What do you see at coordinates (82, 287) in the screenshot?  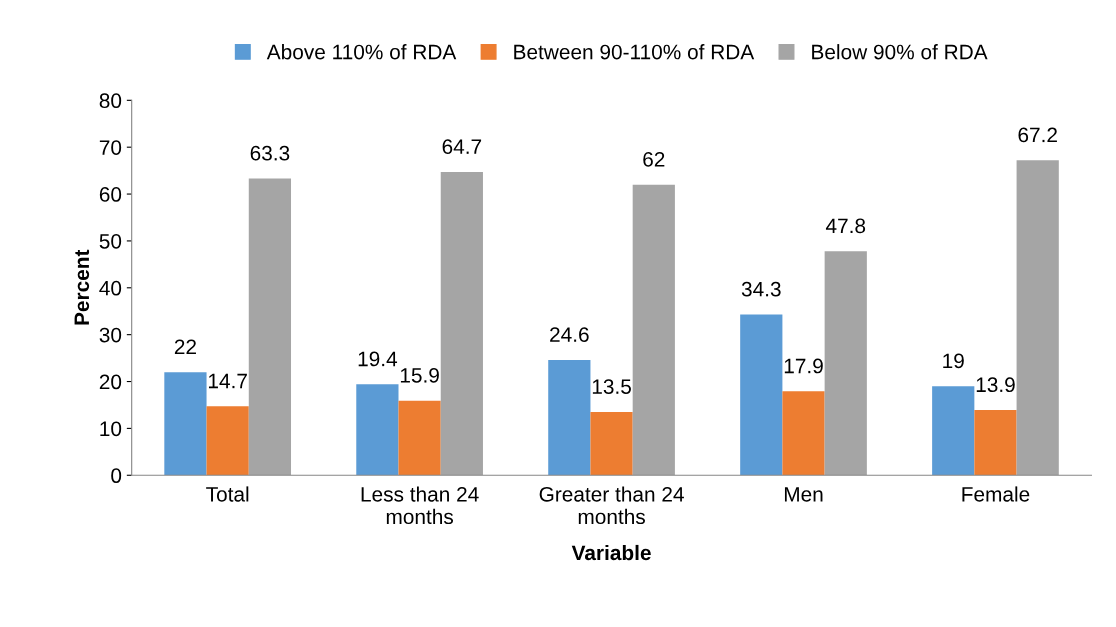 I see `y-axis-title: Percent` at bounding box center [82, 287].